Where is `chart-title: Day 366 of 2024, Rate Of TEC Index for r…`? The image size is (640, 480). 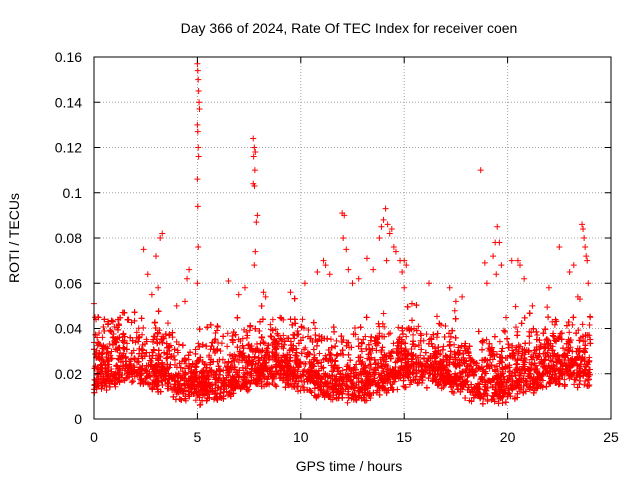 chart-title: Day 366 of 2024, Rate Of TEC Index for r… is located at coordinates (349, 28).